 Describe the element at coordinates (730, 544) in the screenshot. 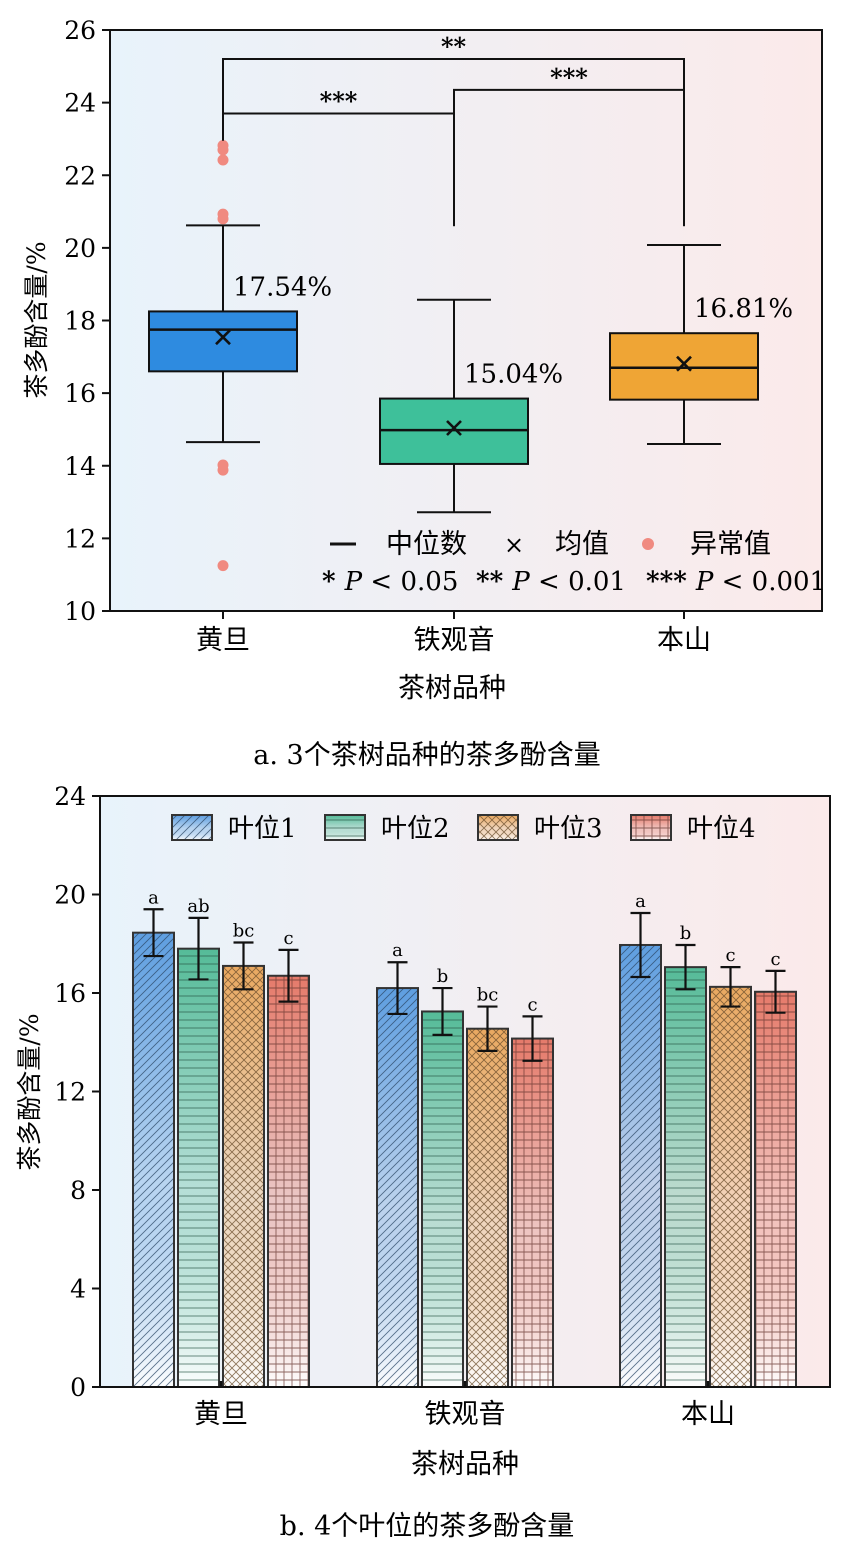

I see `legend-label: 异常值` at that location.